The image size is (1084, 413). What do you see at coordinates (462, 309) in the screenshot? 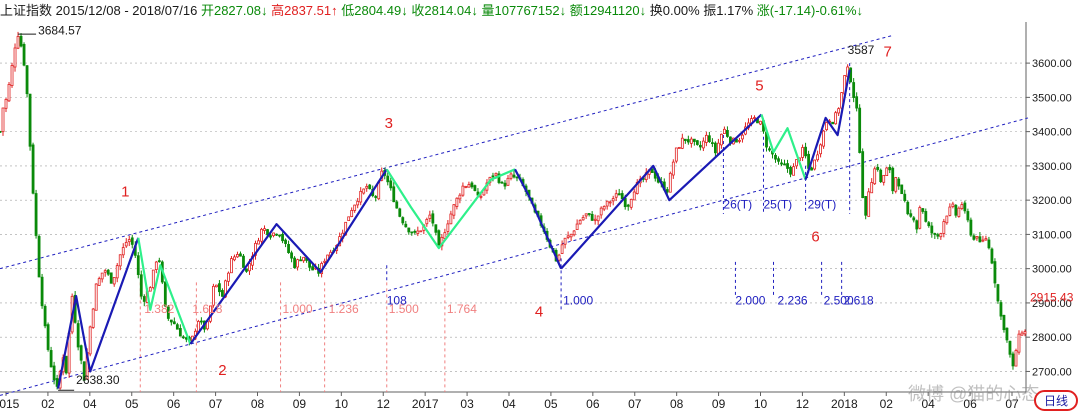
I see `chart-annotation: 1.764` at bounding box center [462, 309].